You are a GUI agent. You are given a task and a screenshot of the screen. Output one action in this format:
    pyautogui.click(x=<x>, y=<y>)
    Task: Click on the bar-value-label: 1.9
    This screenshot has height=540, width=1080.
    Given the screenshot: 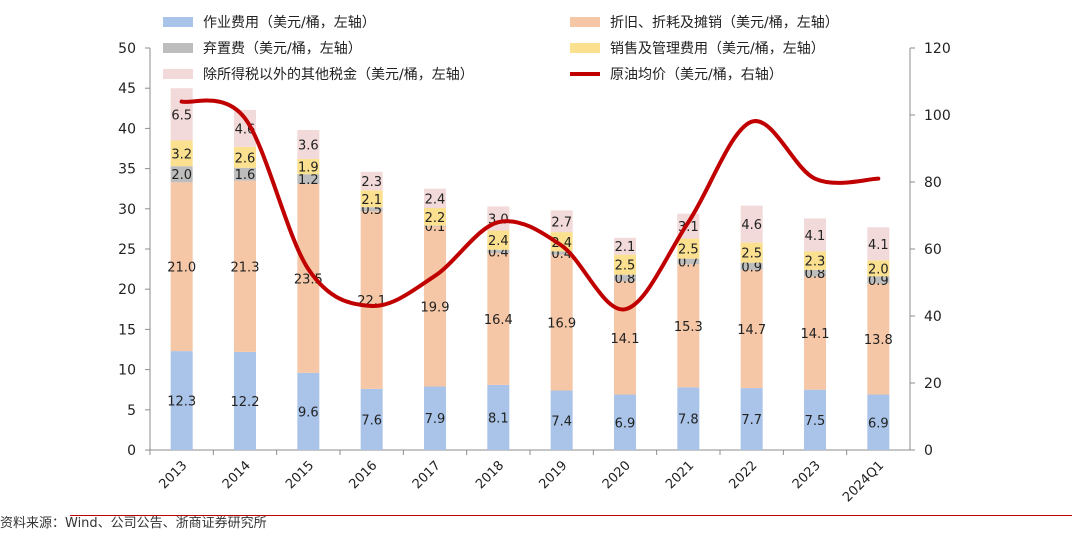 What is the action you would take?
    pyautogui.click(x=308, y=168)
    